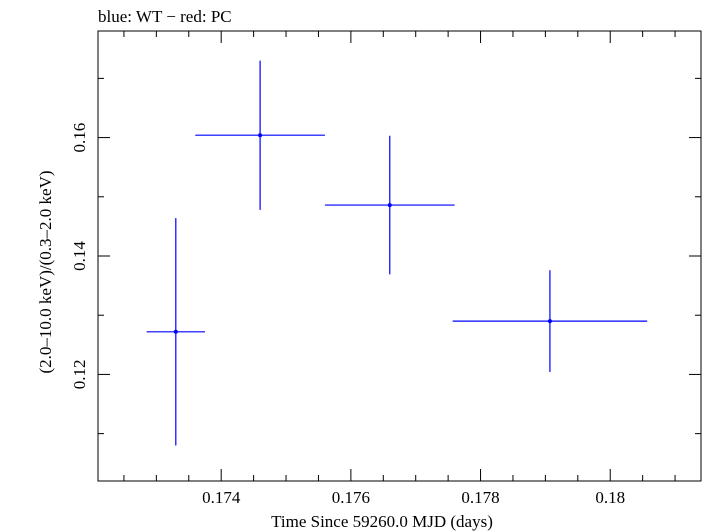 The width and height of the screenshot is (705, 532). What do you see at coordinates (79, 375) in the screenshot?
I see `y-tick-label: 0.12` at bounding box center [79, 375].